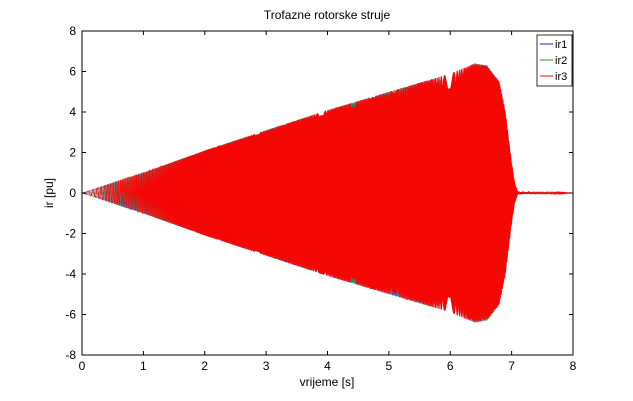 The image size is (633, 401). Describe the element at coordinates (450, 366) in the screenshot. I see `x-tick-label: 6` at that location.